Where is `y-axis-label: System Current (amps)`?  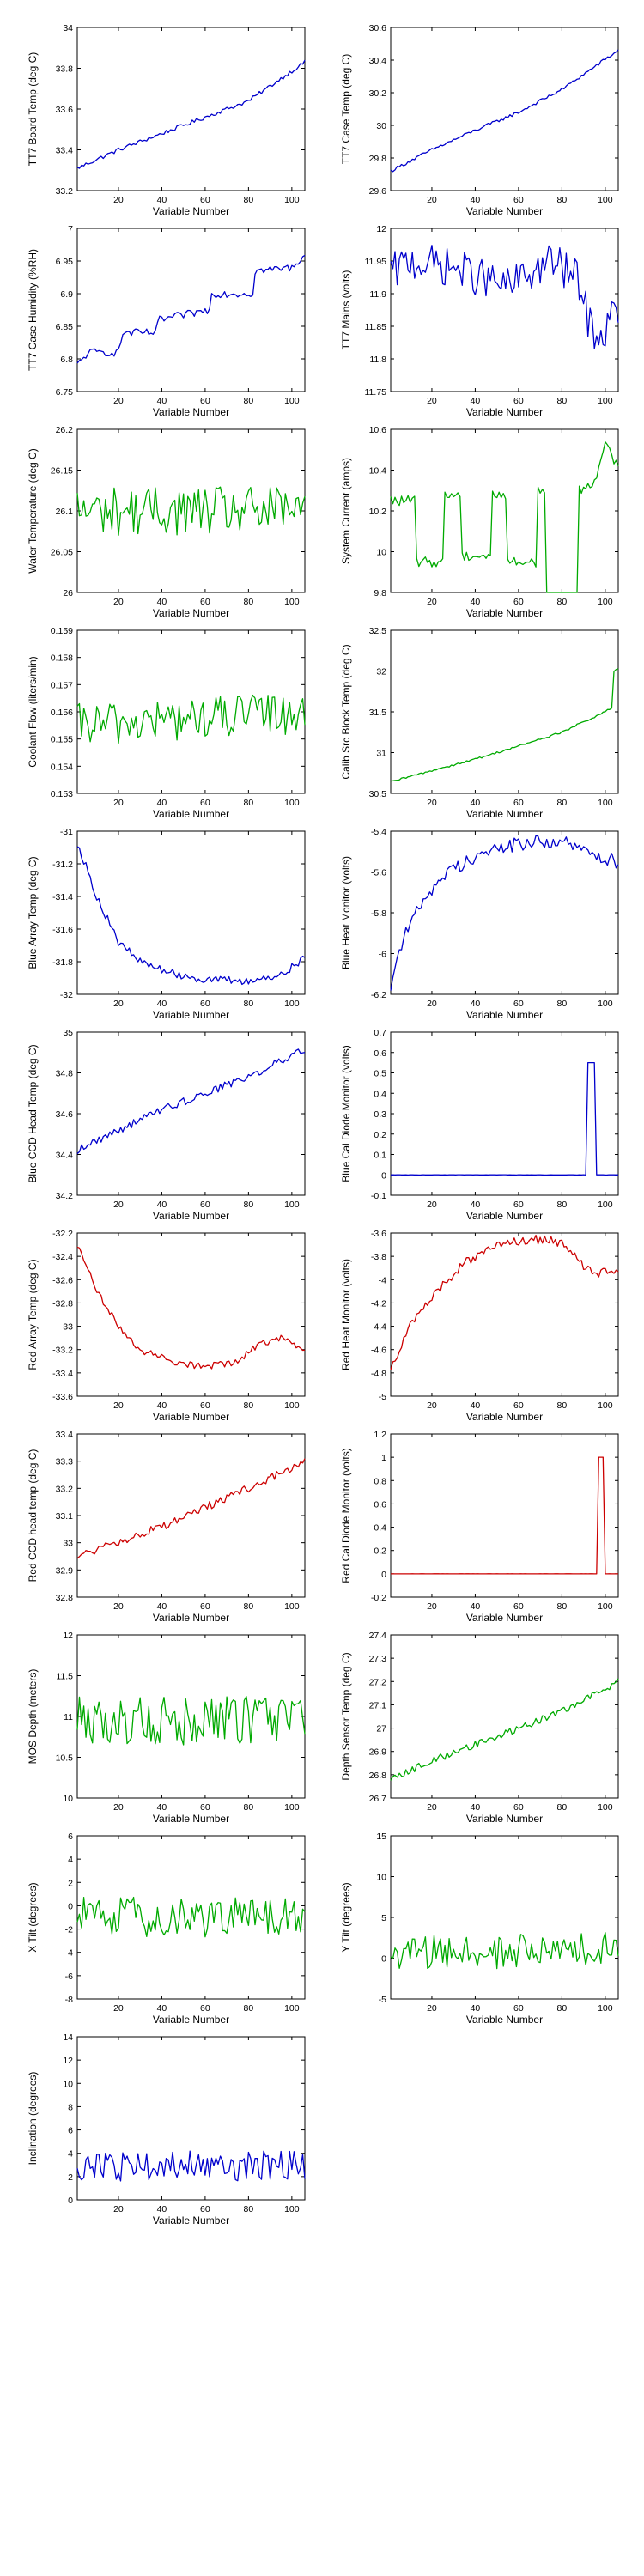
y-axis-label: System Current (amps) is located at coordinates (346, 511).